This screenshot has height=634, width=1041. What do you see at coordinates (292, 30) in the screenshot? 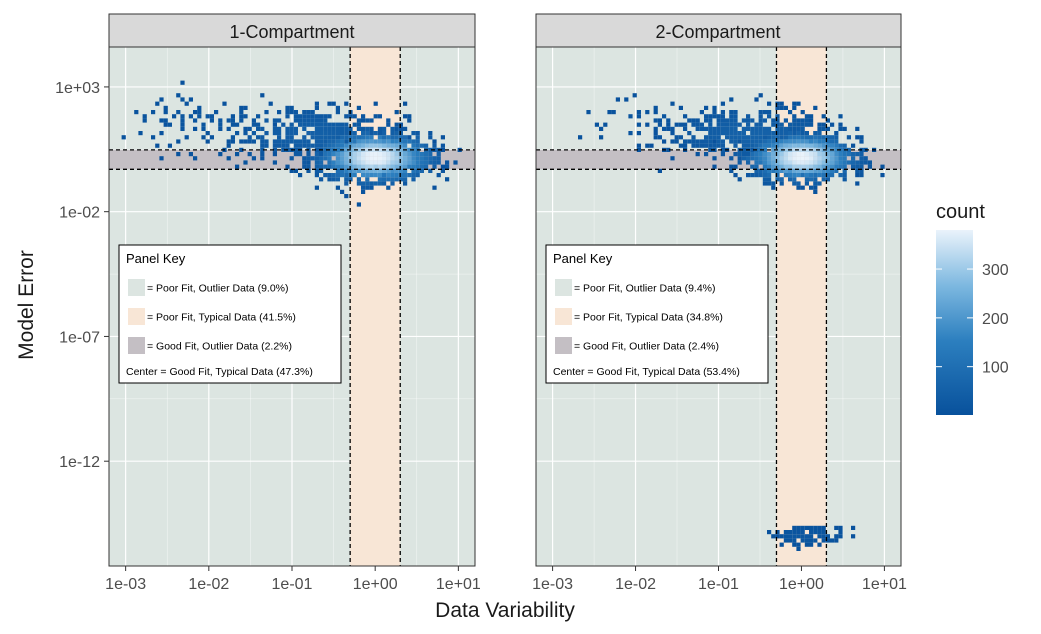
I see `panel-1-strip` at bounding box center [292, 30].